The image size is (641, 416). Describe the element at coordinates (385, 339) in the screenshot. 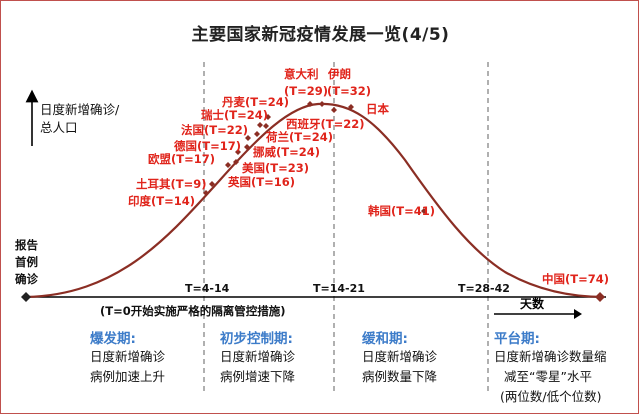

I see `stage-title-easing: 缓和期:` at that location.